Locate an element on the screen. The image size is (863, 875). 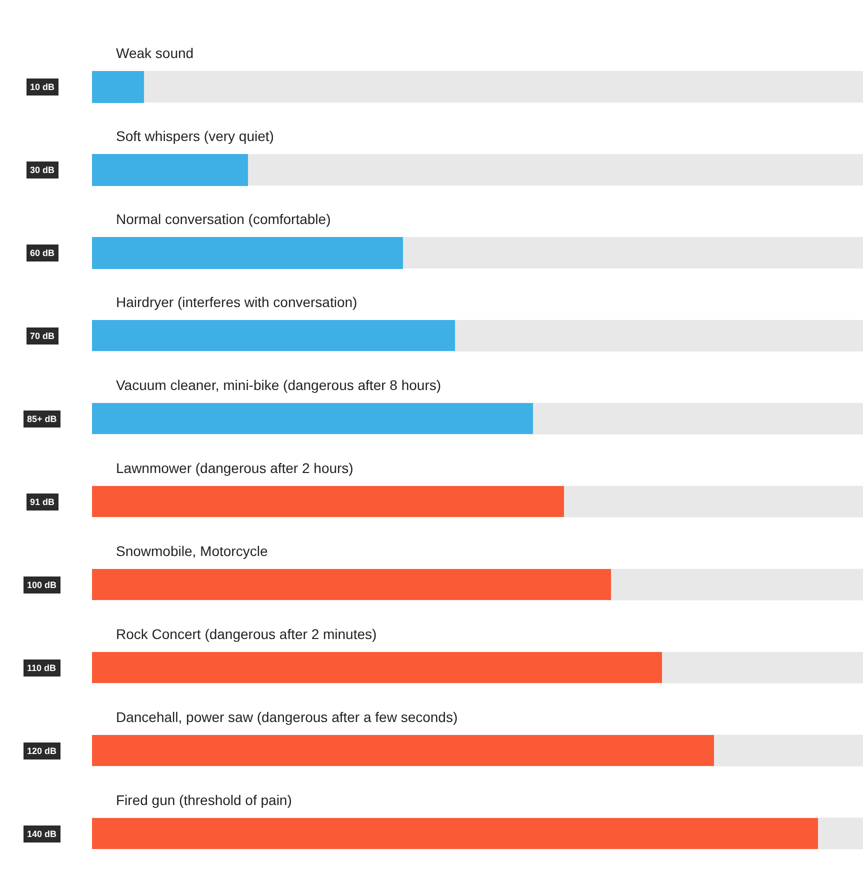
data-label: 110 dB is located at coordinates (42, 668).